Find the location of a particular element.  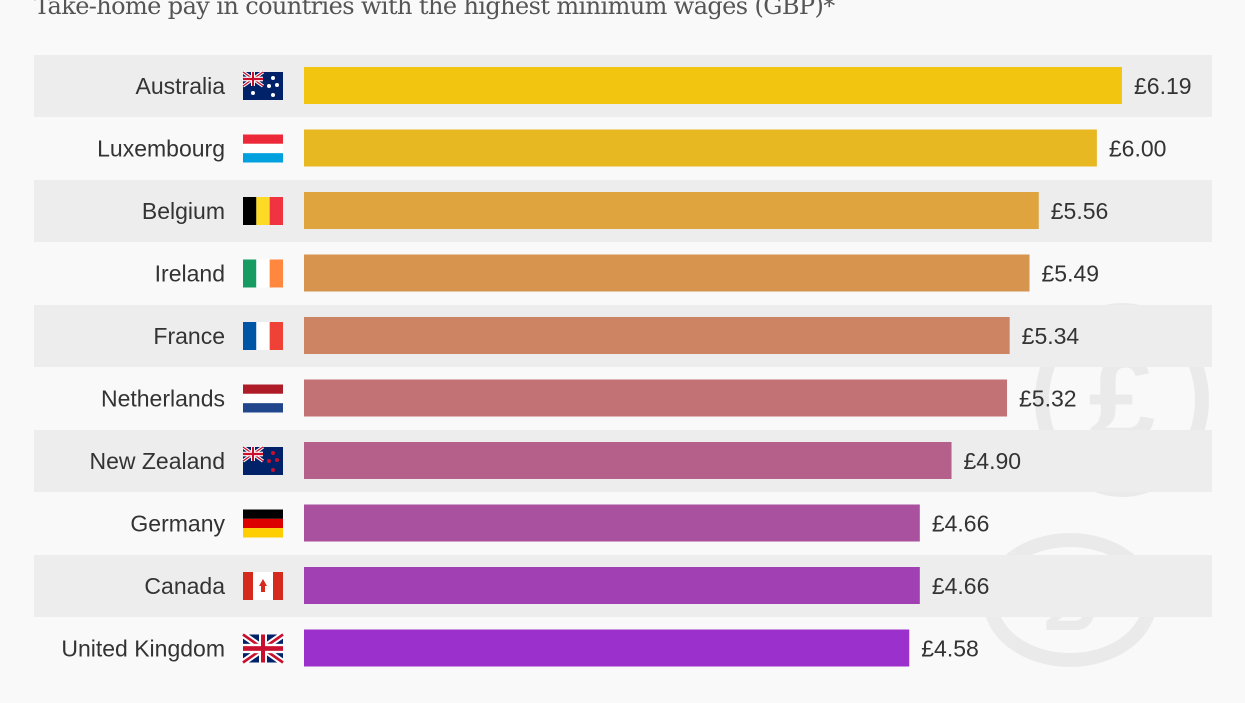

bar-row: Belgium £5.56 is located at coordinates (623, 211).